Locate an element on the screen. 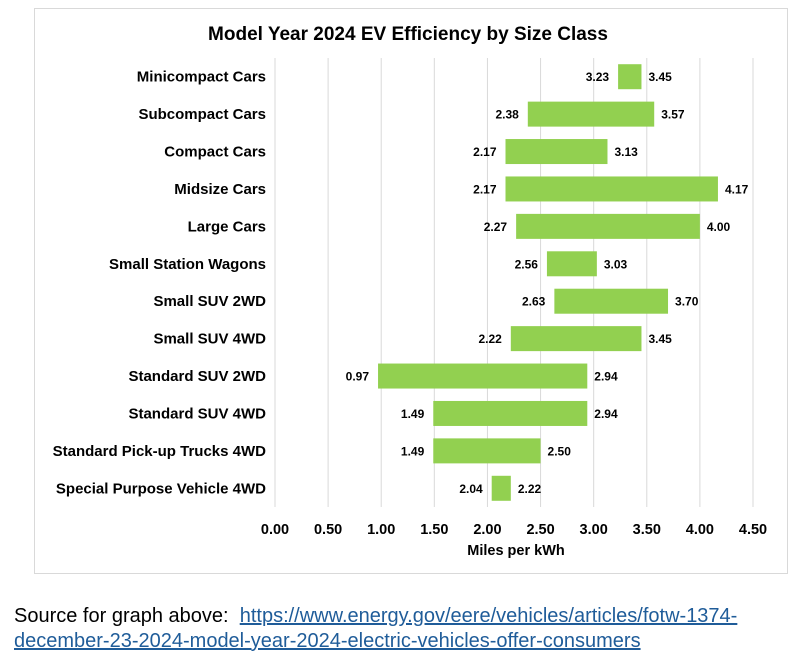 This screenshot has height=669, width=800. source-prefix: Source for graph above: is located at coordinates (127, 616).